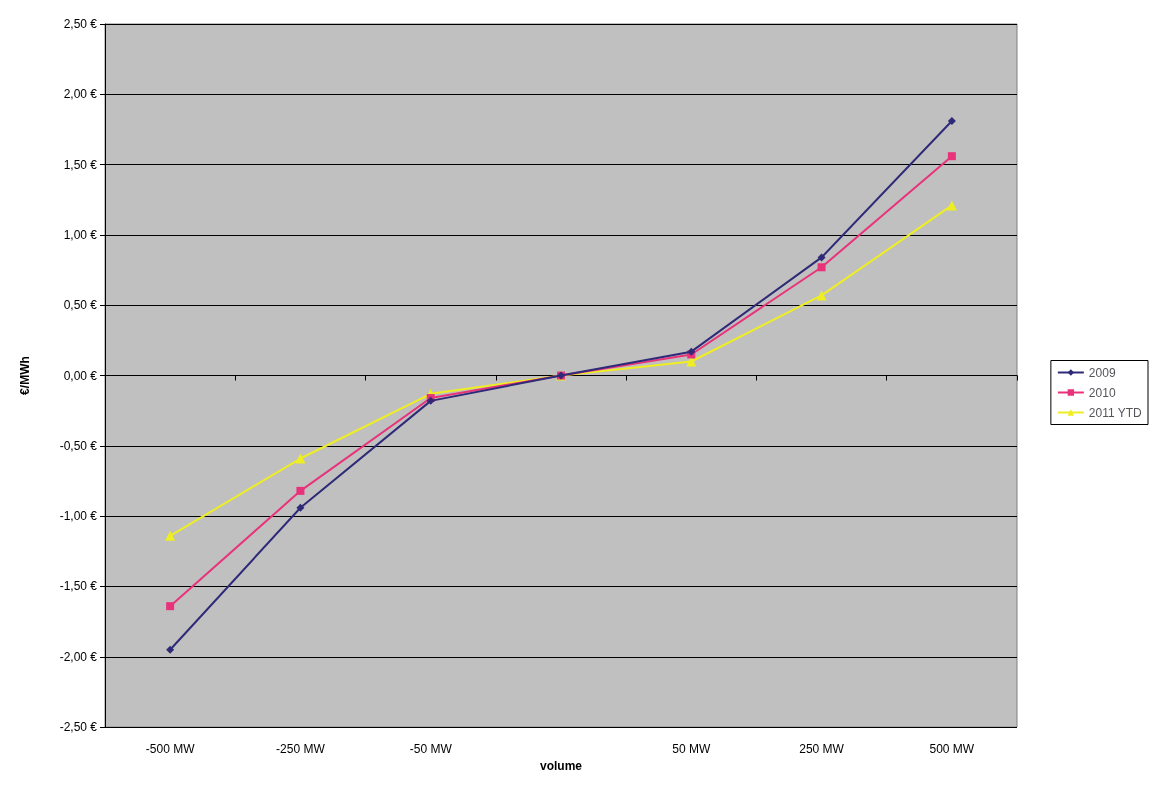 The width and height of the screenshot is (1160, 785). Describe the element at coordinates (80, 94) in the screenshot. I see `y-tick-label: 2,00 €` at that location.